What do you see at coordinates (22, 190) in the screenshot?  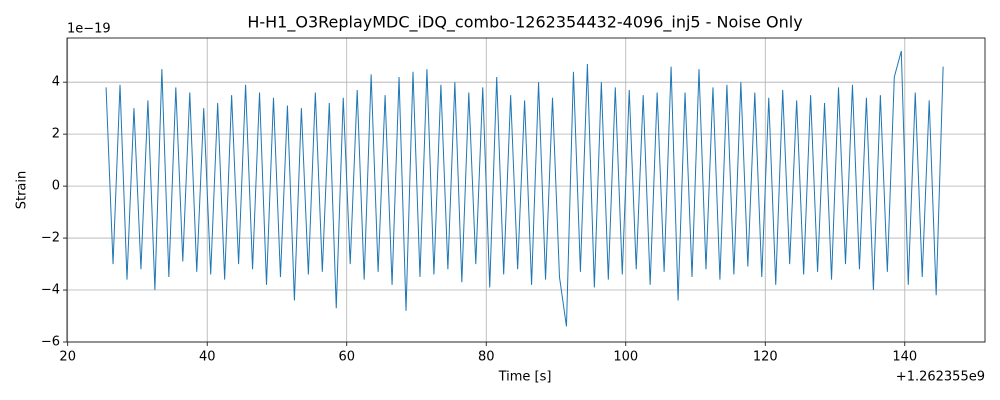 I see `y-axis-label: Strain` at bounding box center [22, 190].